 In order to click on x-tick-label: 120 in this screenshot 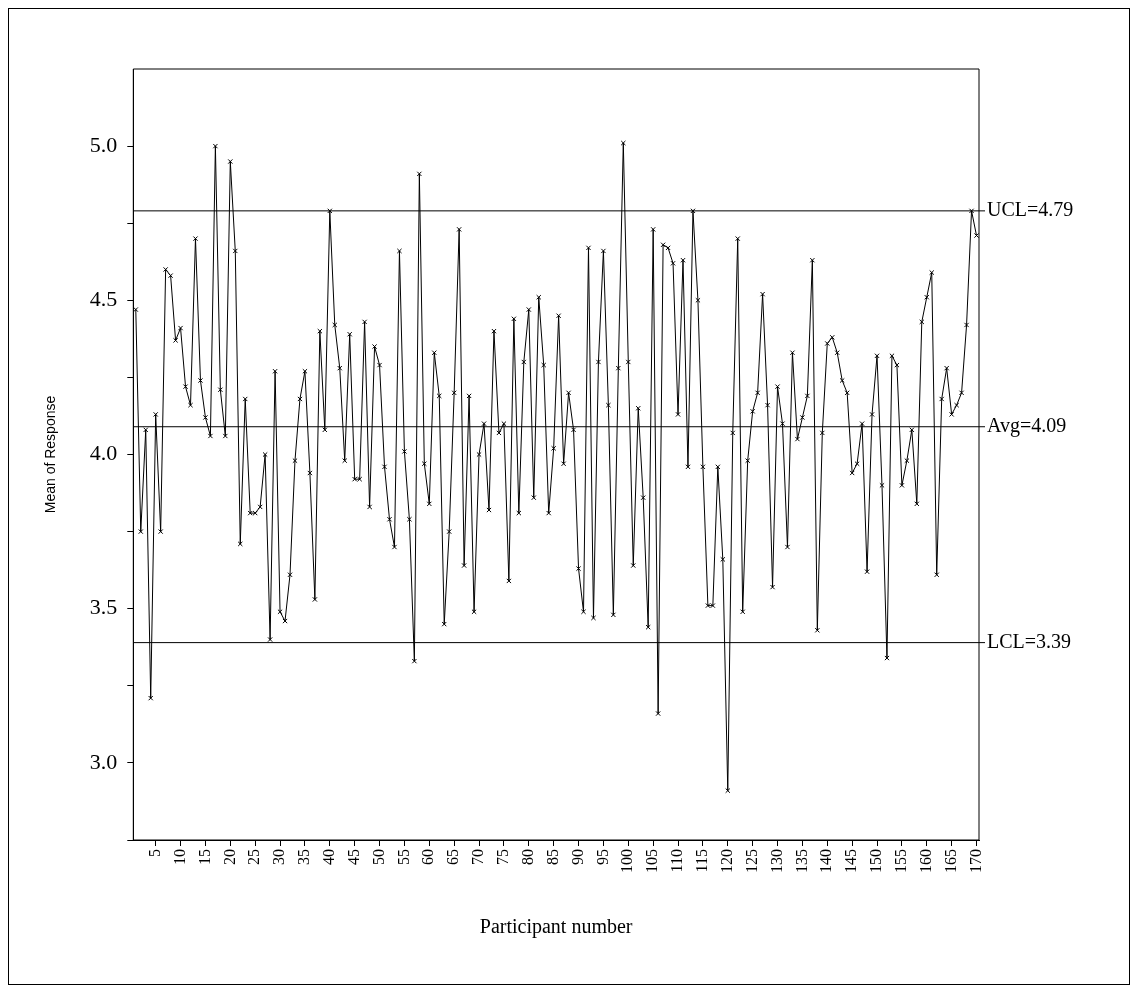, I will do `click(726, 861)`.